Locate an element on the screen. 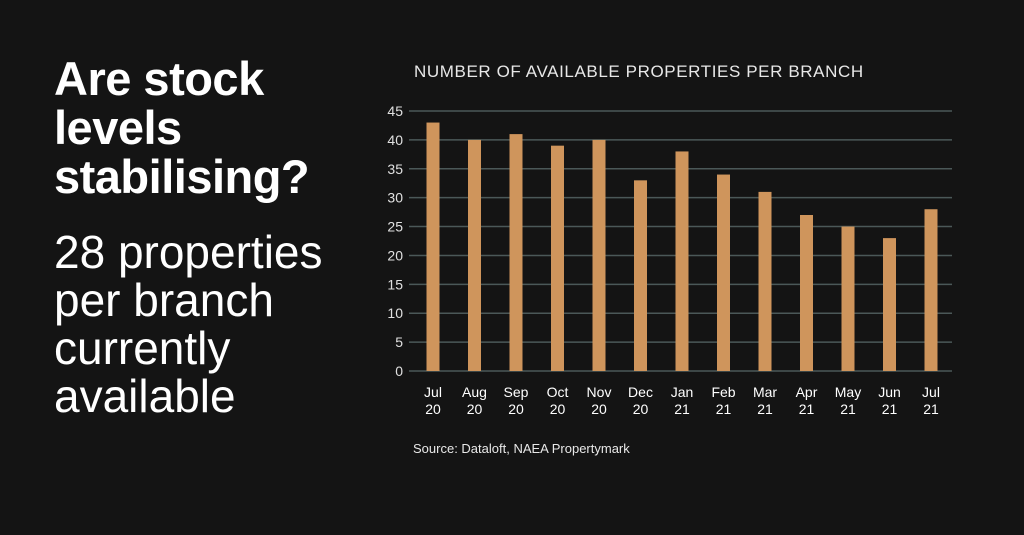 The image size is (1024, 535). y-tick-label: 10 is located at coordinates (395, 313).